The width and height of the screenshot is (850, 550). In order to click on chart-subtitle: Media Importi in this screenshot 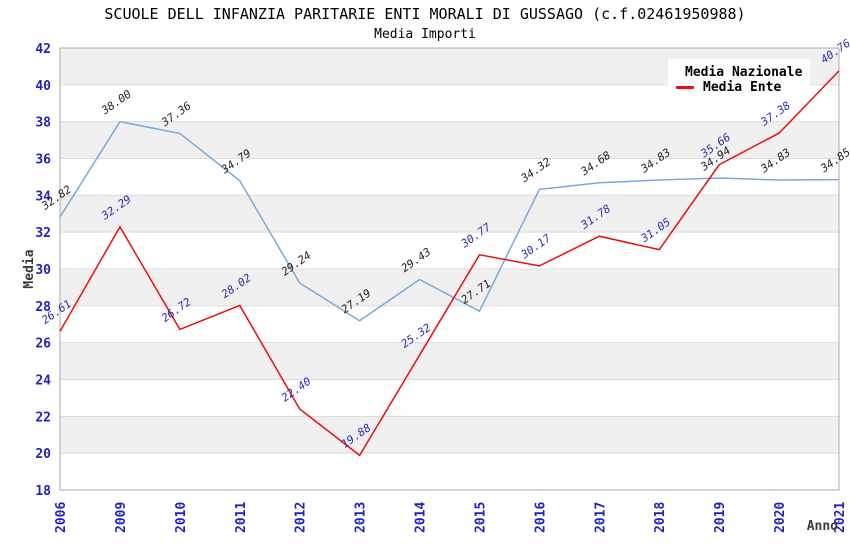, I will do `click(425, 34)`.